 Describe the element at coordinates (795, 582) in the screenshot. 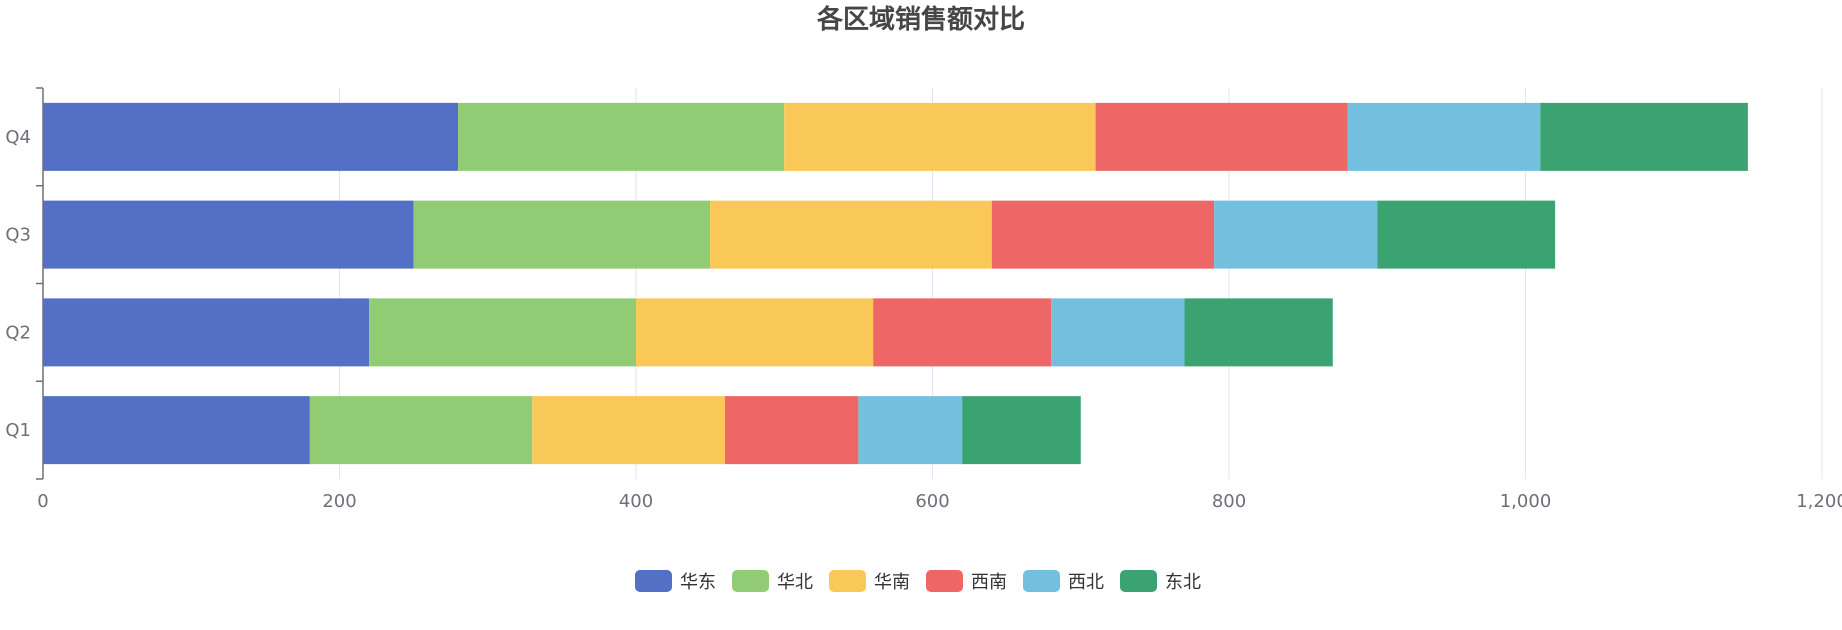

I see `legend-label: 华北` at that location.